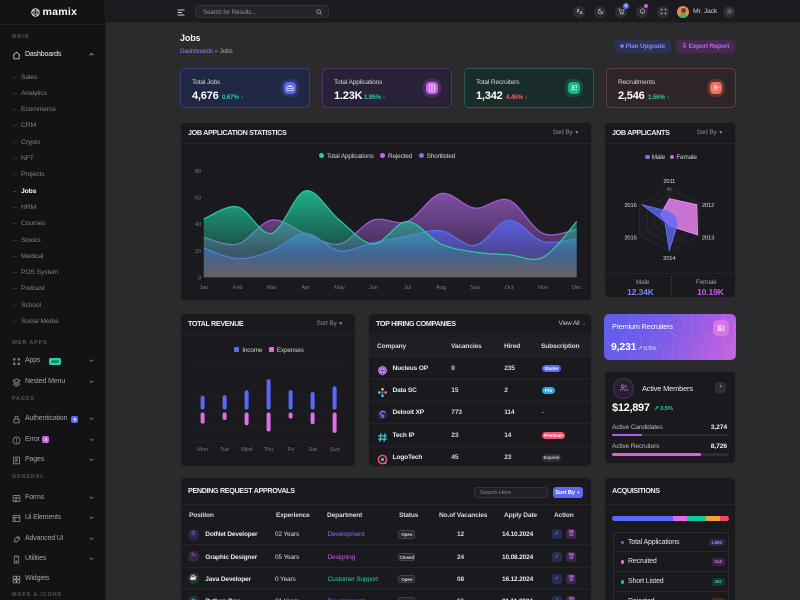 This screenshot has height=600, width=800. I want to click on svg-text: 2011, so click(669, 182).